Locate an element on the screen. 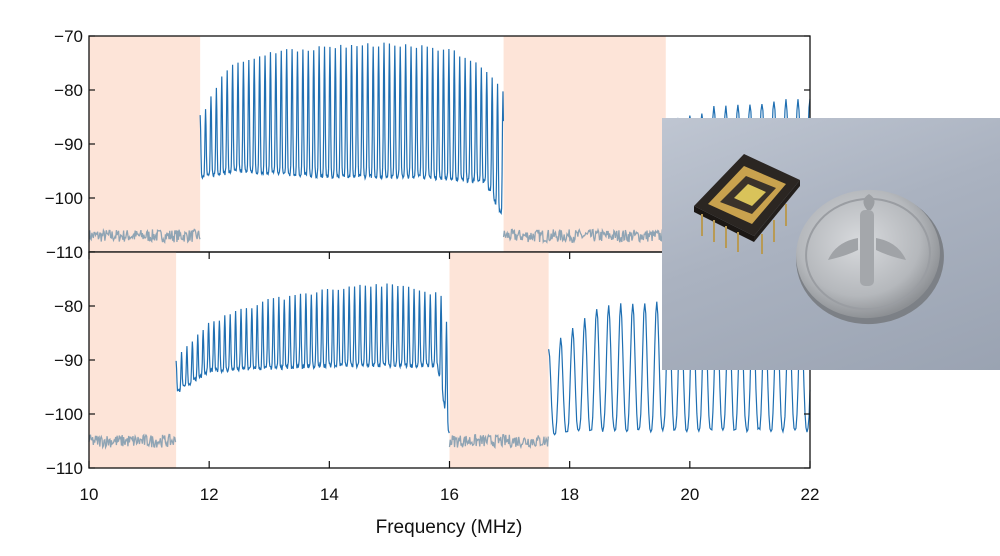 This screenshot has height=556, width=1000. x-tick-label: 20 is located at coordinates (689, 494).